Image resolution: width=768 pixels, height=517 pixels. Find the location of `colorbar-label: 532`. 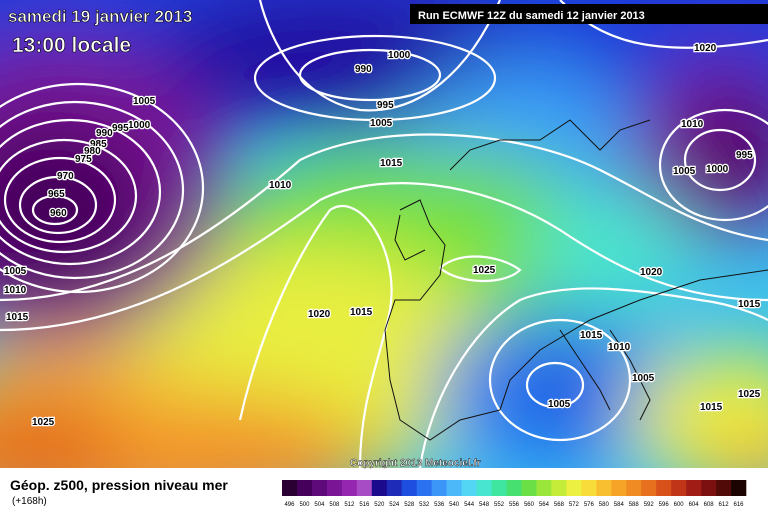

colorbar-label: 532 is located at coordinates (424, 505).